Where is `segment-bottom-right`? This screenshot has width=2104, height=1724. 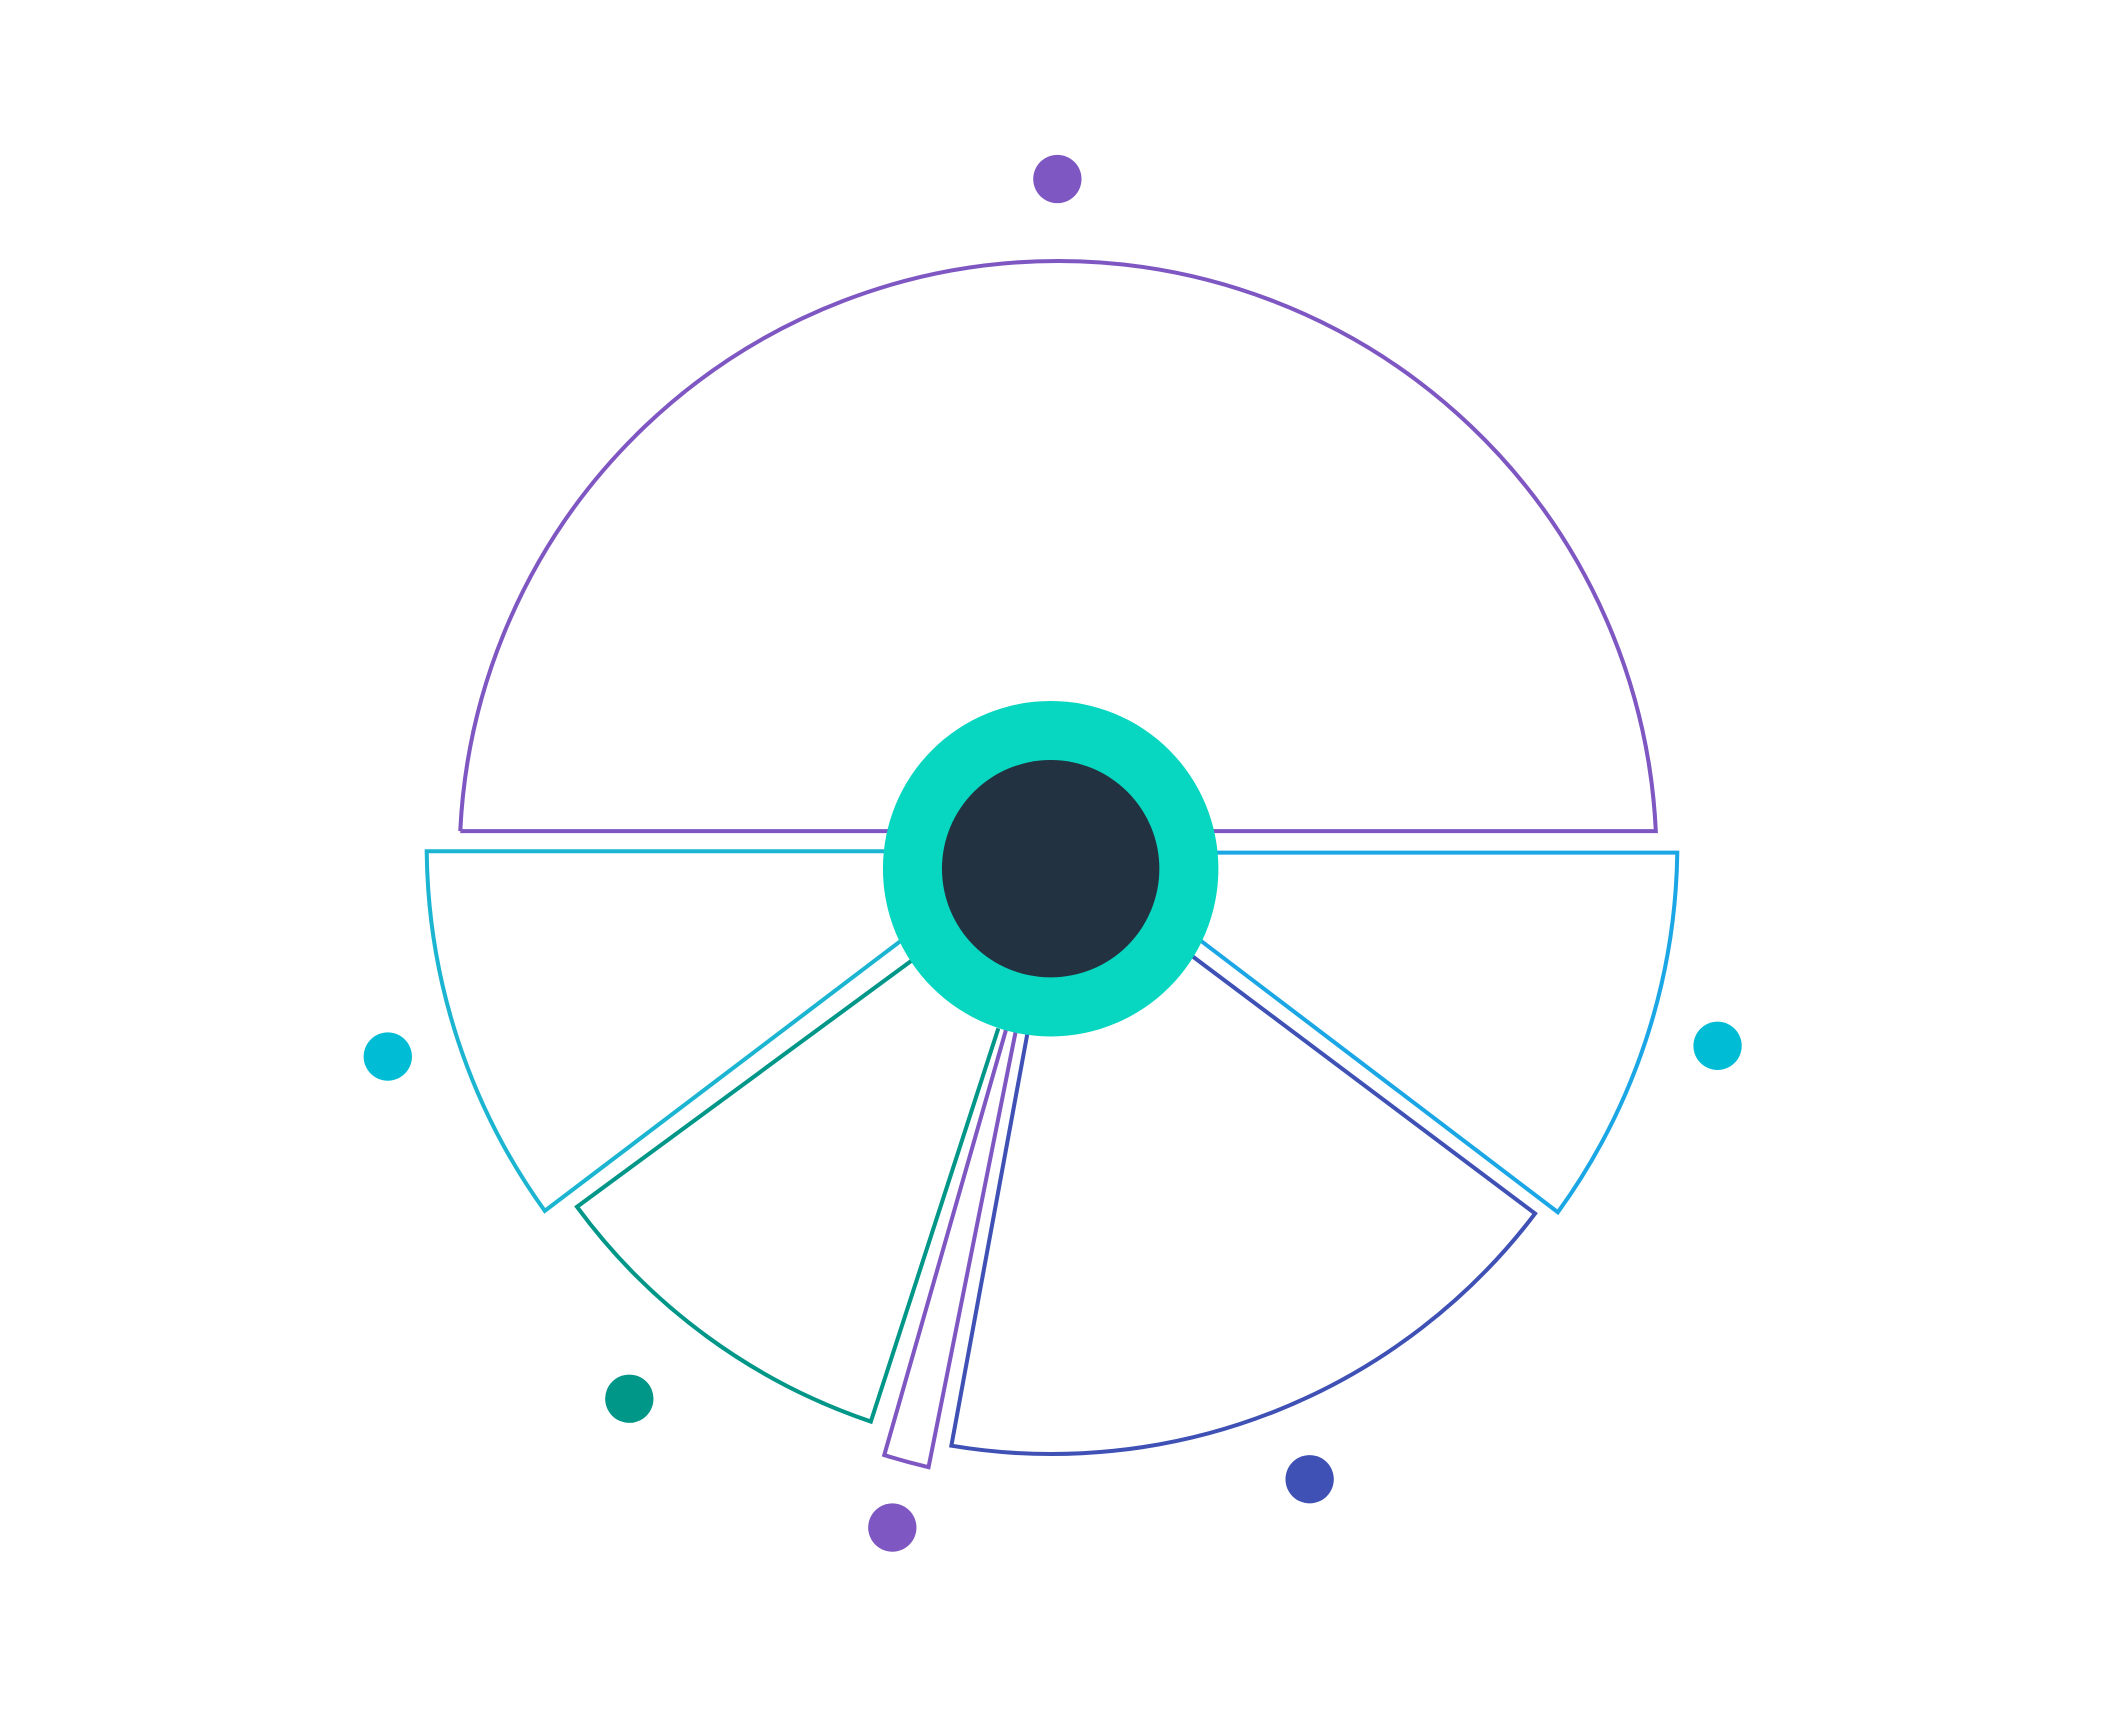 segment-bottom-right is located at coordinates (1243, 1204).